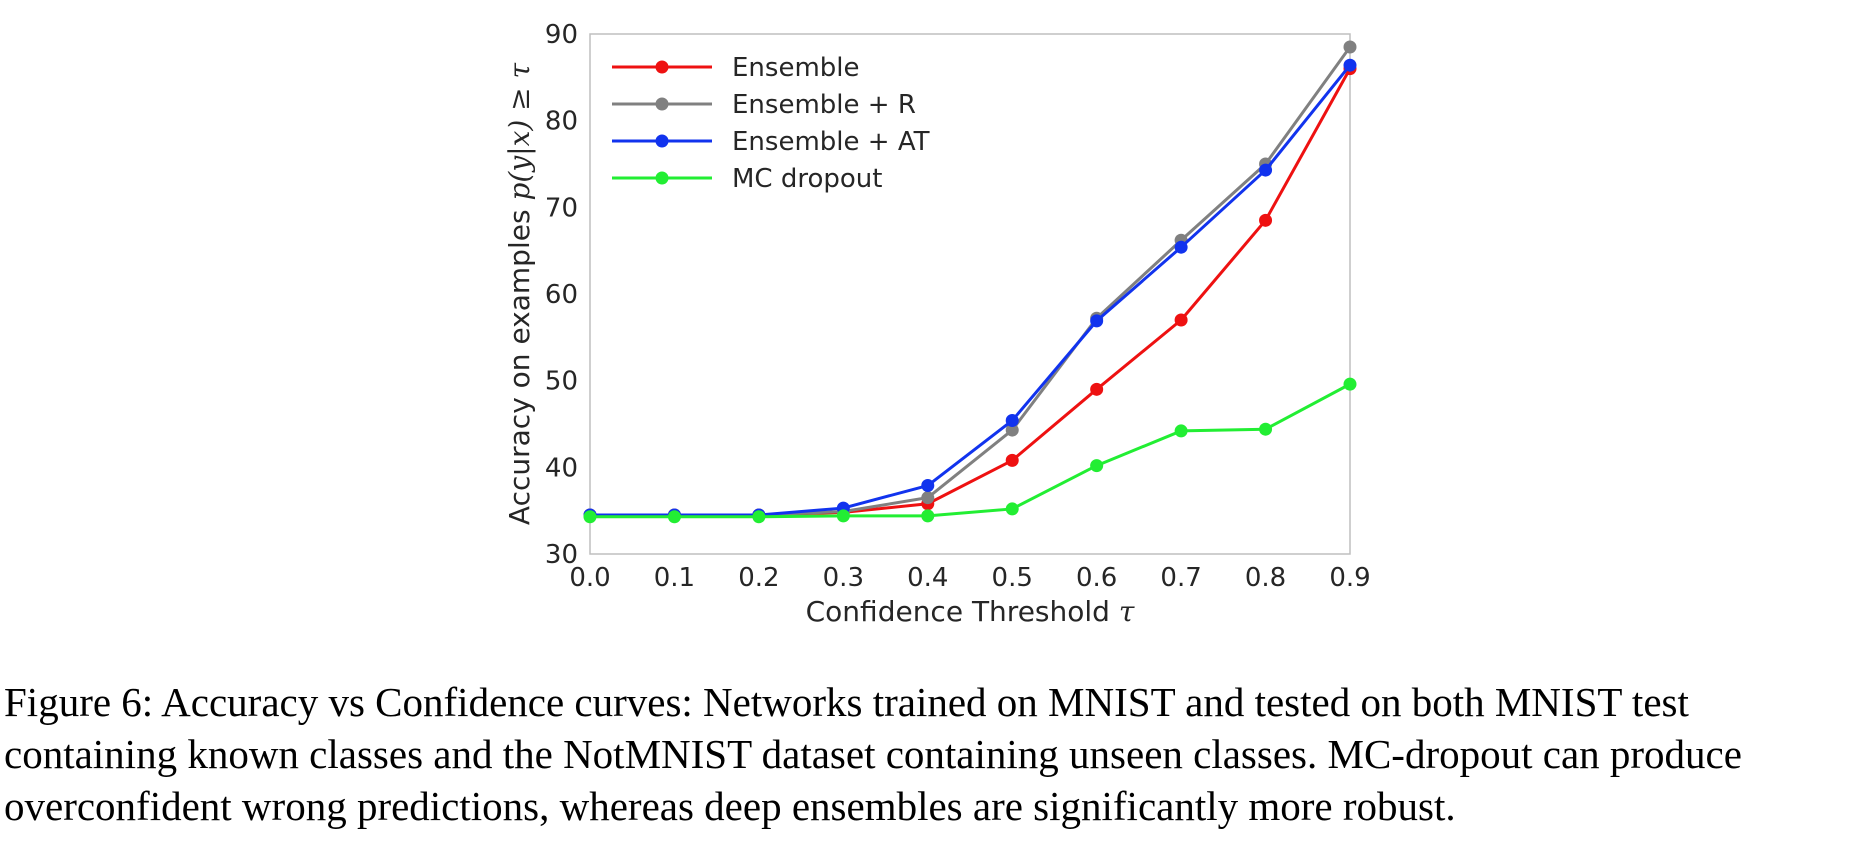 The image size is (1866, 844). I want to click on legend-item: Ensemble, so click(736, 68).